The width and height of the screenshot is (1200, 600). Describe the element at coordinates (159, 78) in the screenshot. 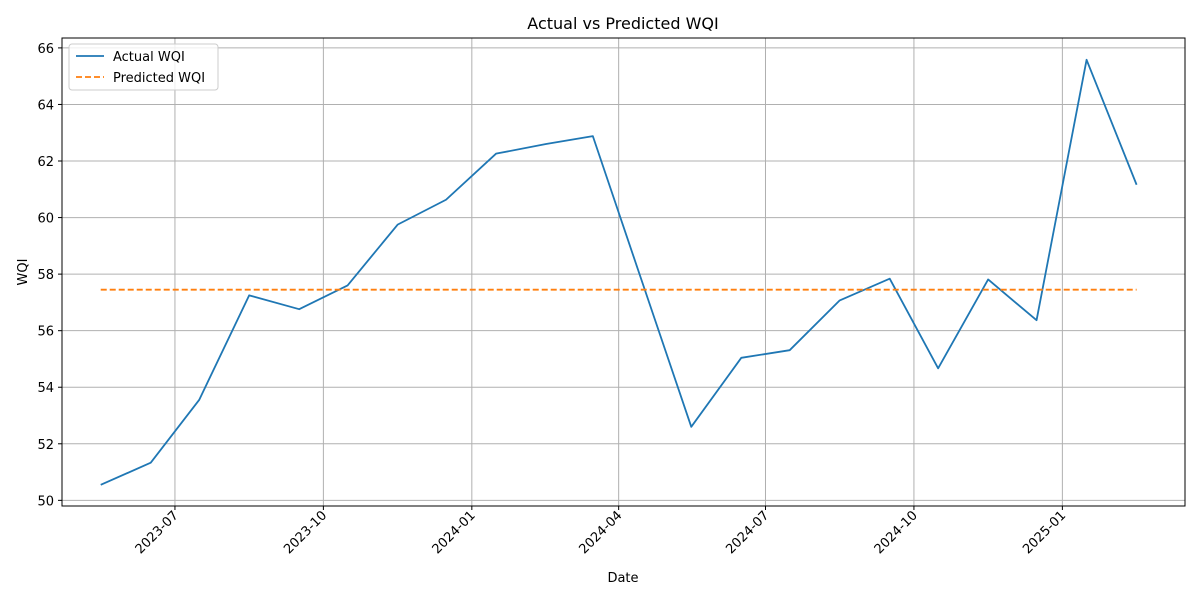

I see `legend-label-predicted: Predicted WQI` at that location.